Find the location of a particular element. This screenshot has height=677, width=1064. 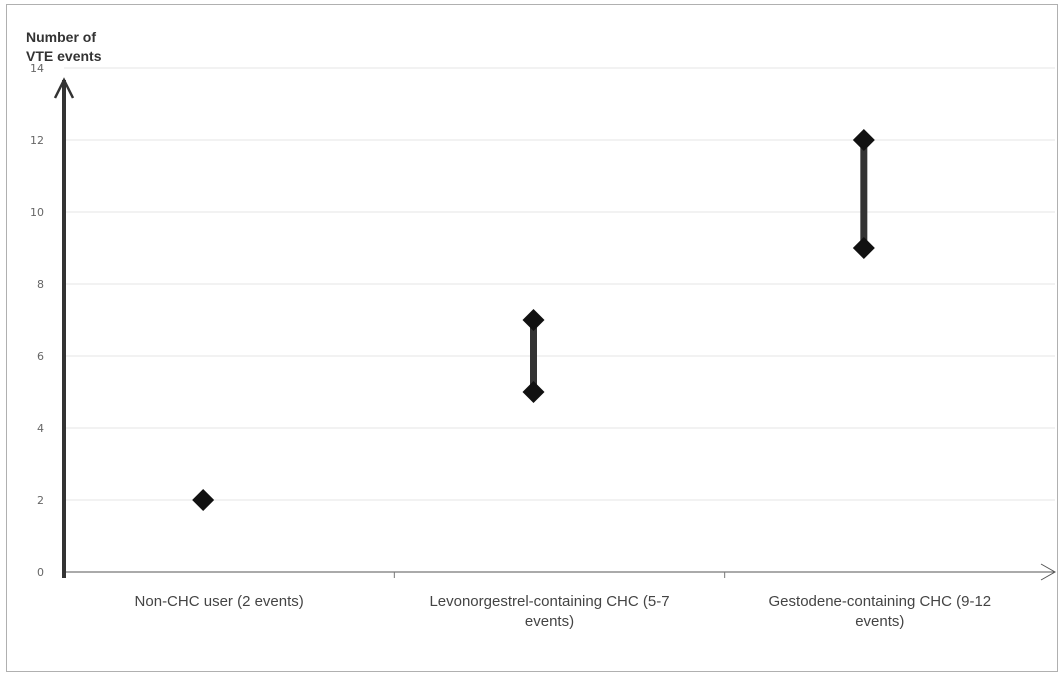

y-tick-label: 4 is located at coordinates (40, 428).